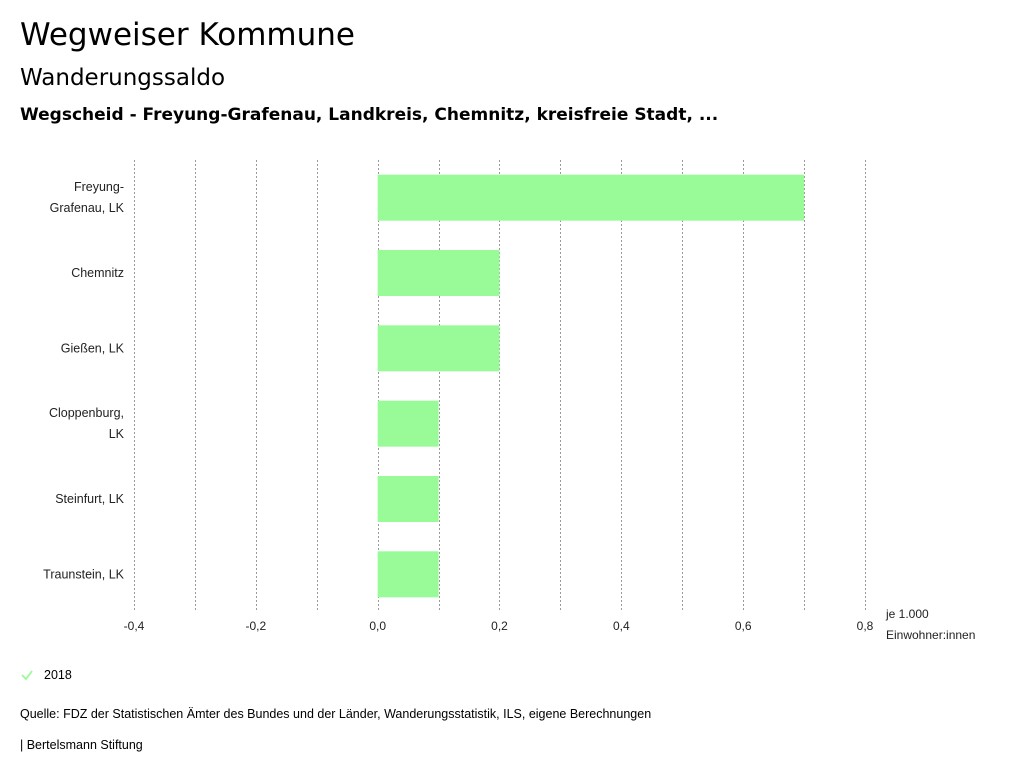 Image resolution: width=1024 pixels, height=780 pixels. Describe the element at coordinates (86, 413) in the screenshot. I see `category-label: Cloppenburg,` at that location.